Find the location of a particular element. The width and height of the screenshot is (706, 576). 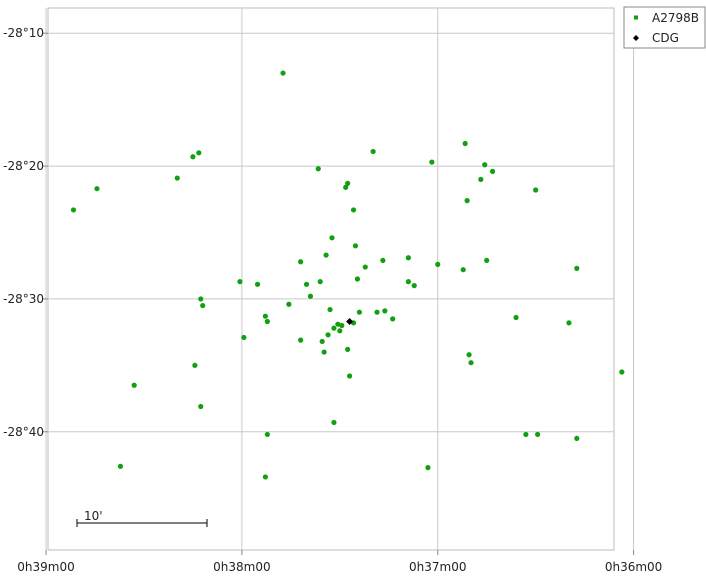

x-tick-label: 0h37m00 is located at coordinates (437, 567).